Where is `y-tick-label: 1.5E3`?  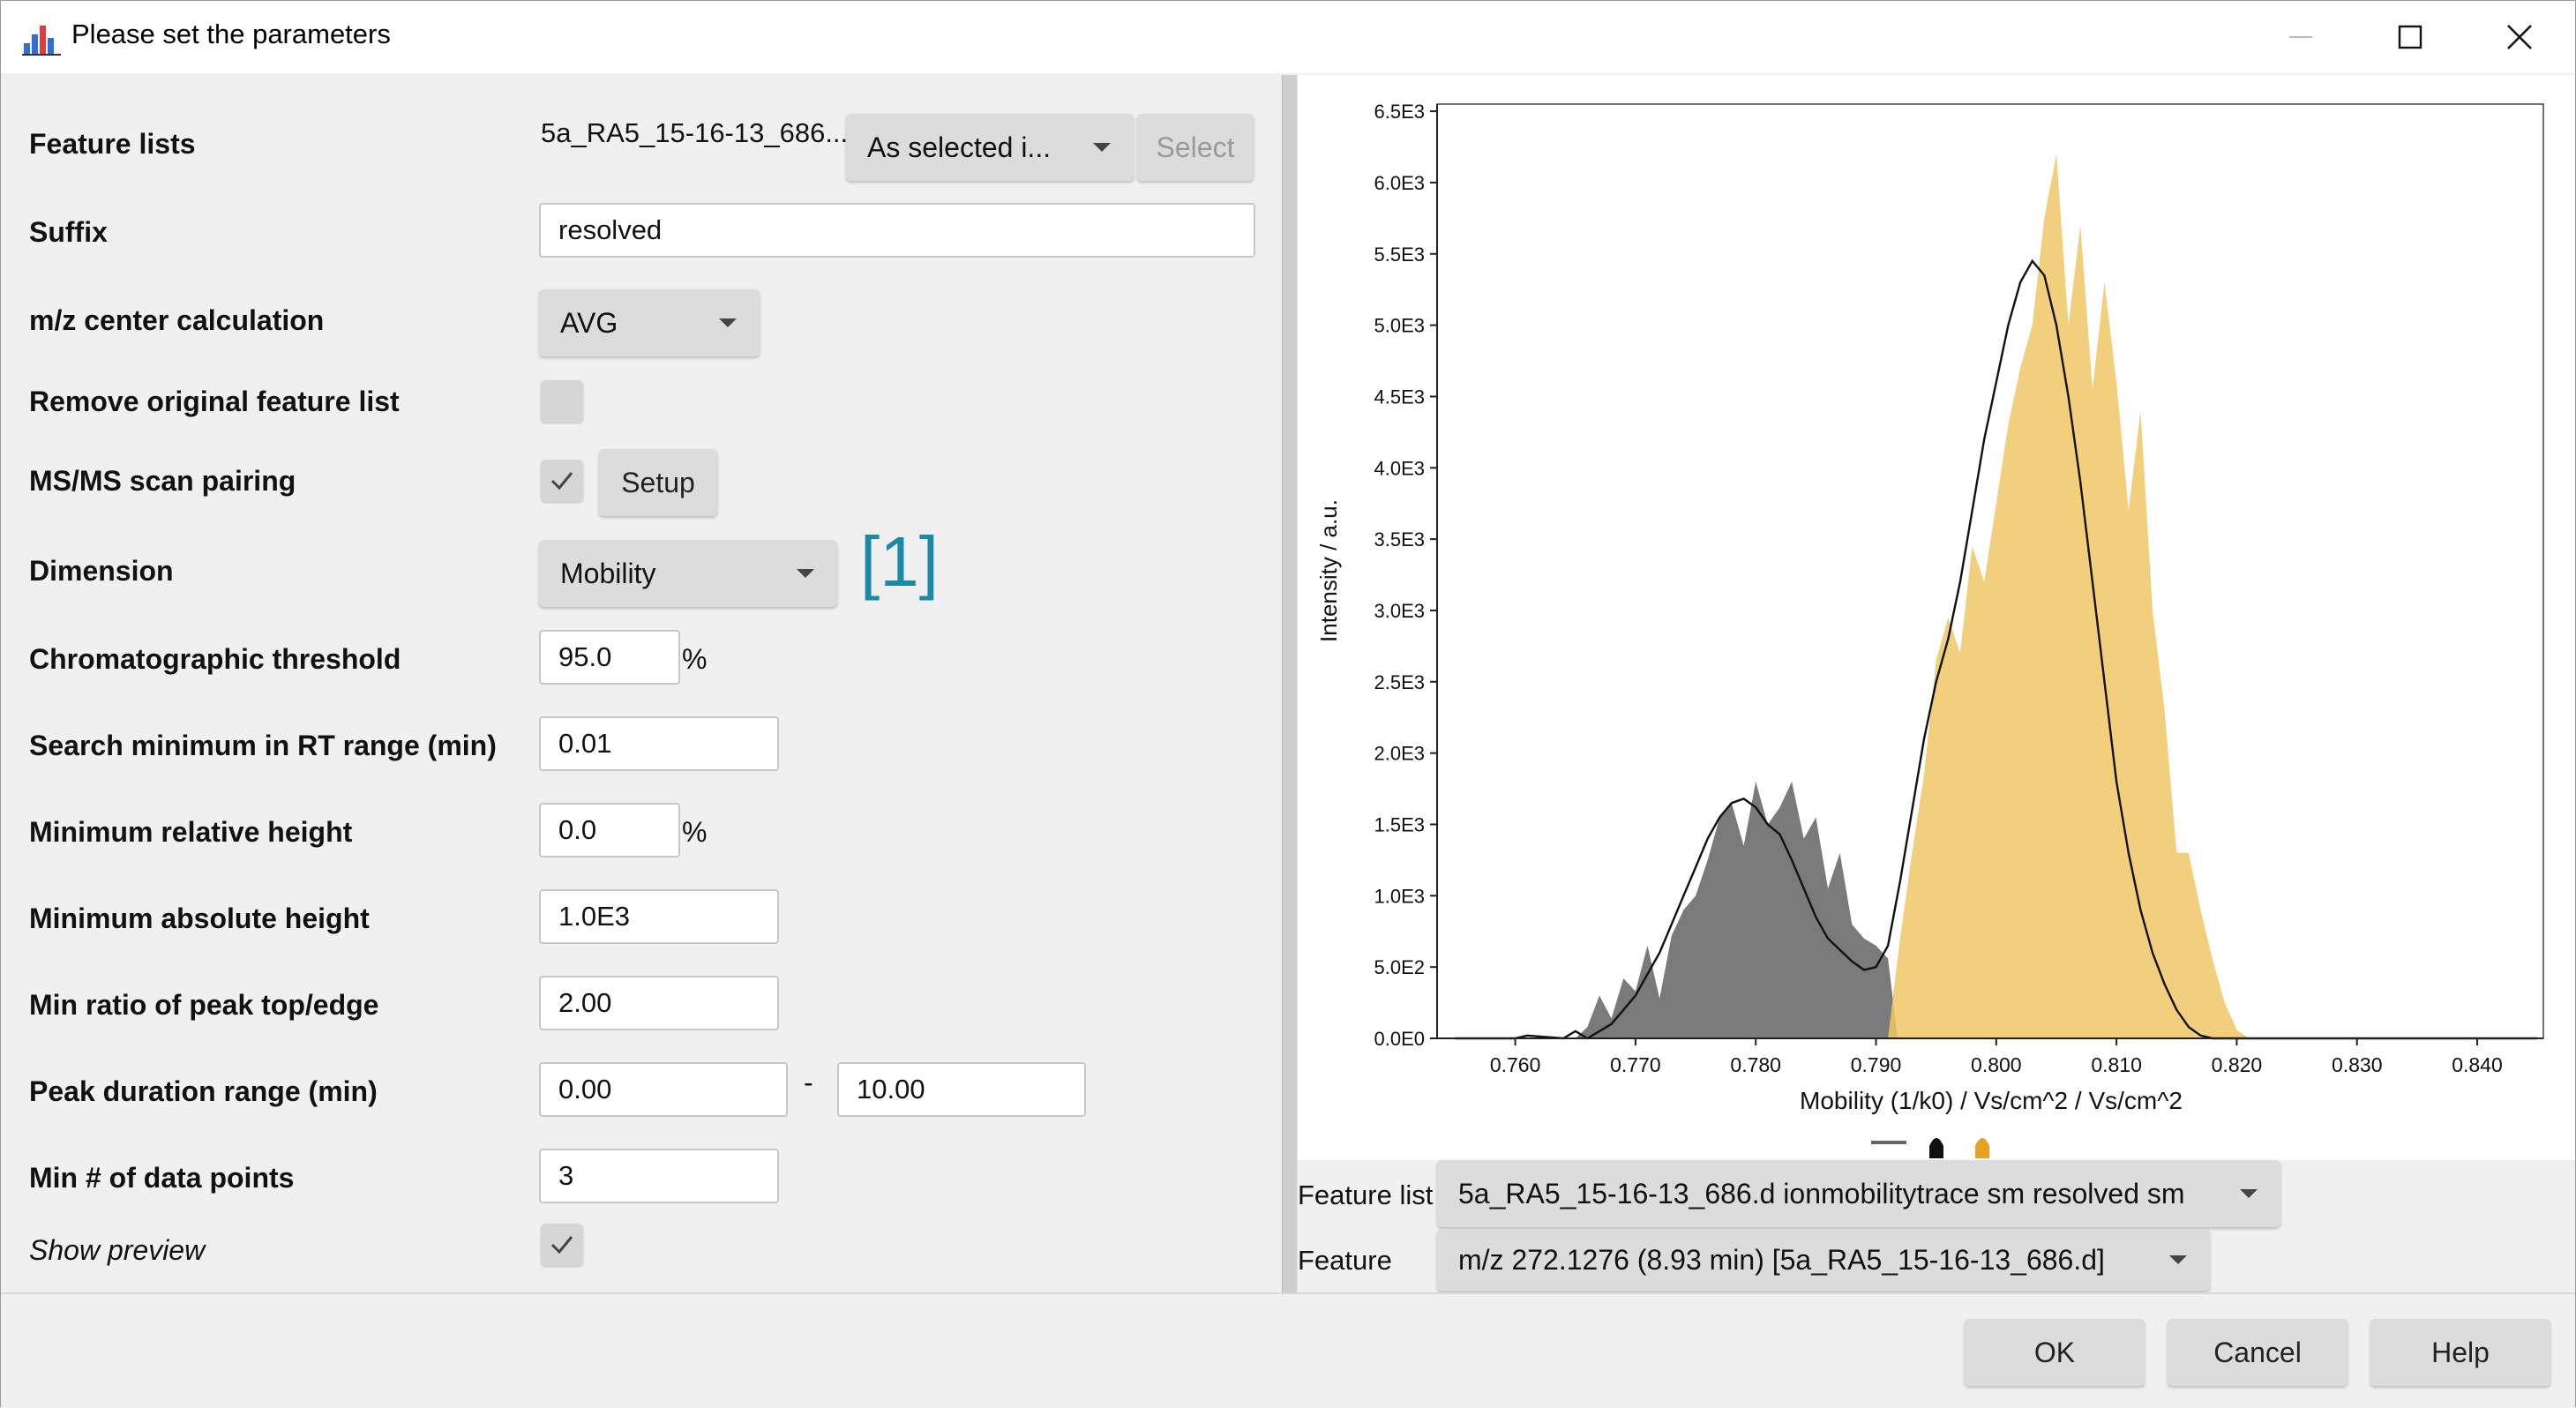
y-tick-label: 1.5E3 is located at coordinates (1400, 824).